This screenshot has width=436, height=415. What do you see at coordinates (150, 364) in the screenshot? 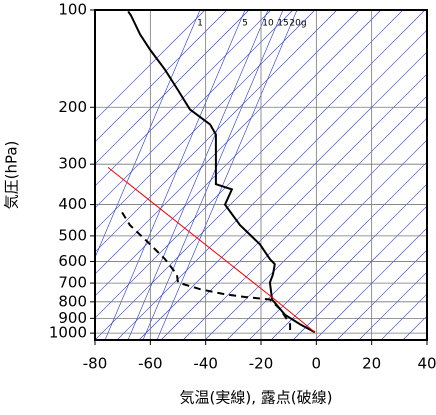
I see `x-tick-label: -60` at bounding box center [150, 364].